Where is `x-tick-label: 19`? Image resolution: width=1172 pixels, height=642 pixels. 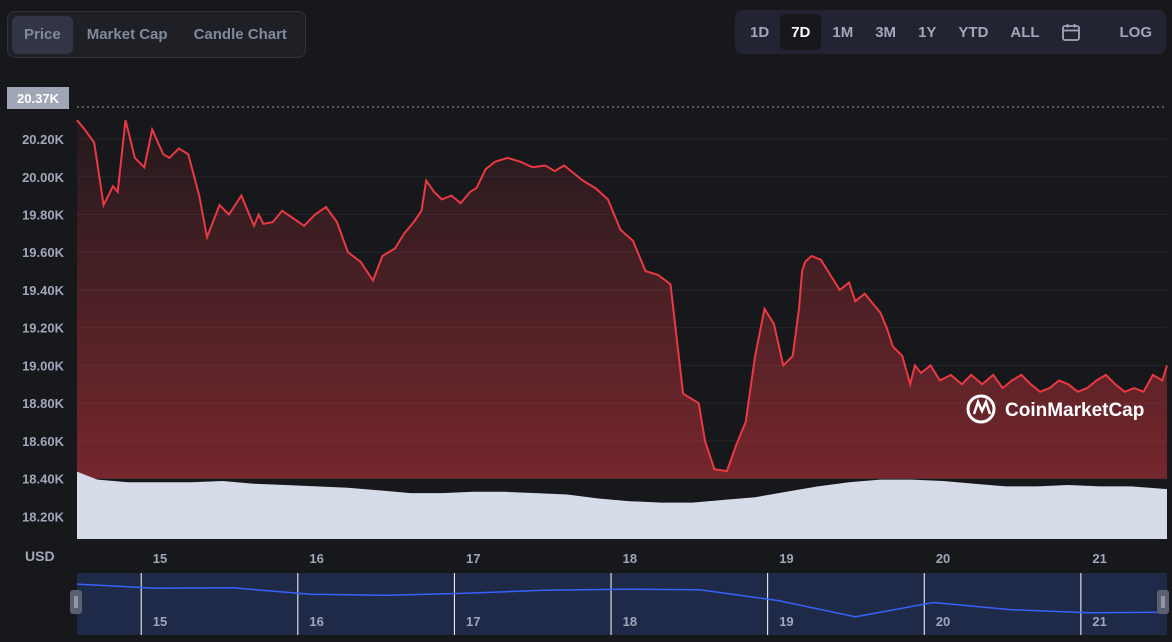 x-tick-label: 19 is located at coordinates (786, 558).